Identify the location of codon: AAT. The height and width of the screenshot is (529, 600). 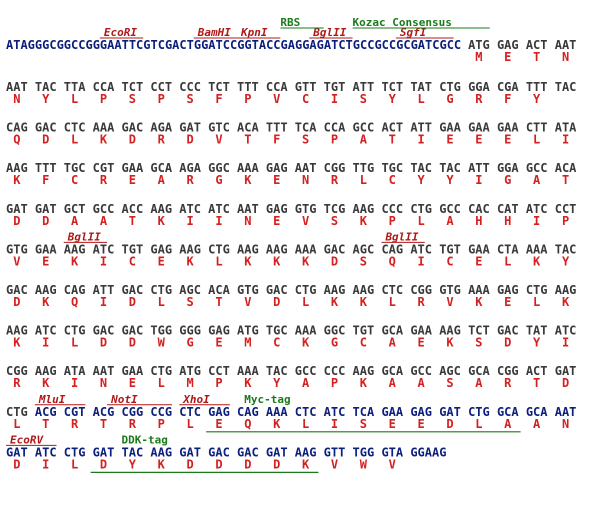
(248, 209).